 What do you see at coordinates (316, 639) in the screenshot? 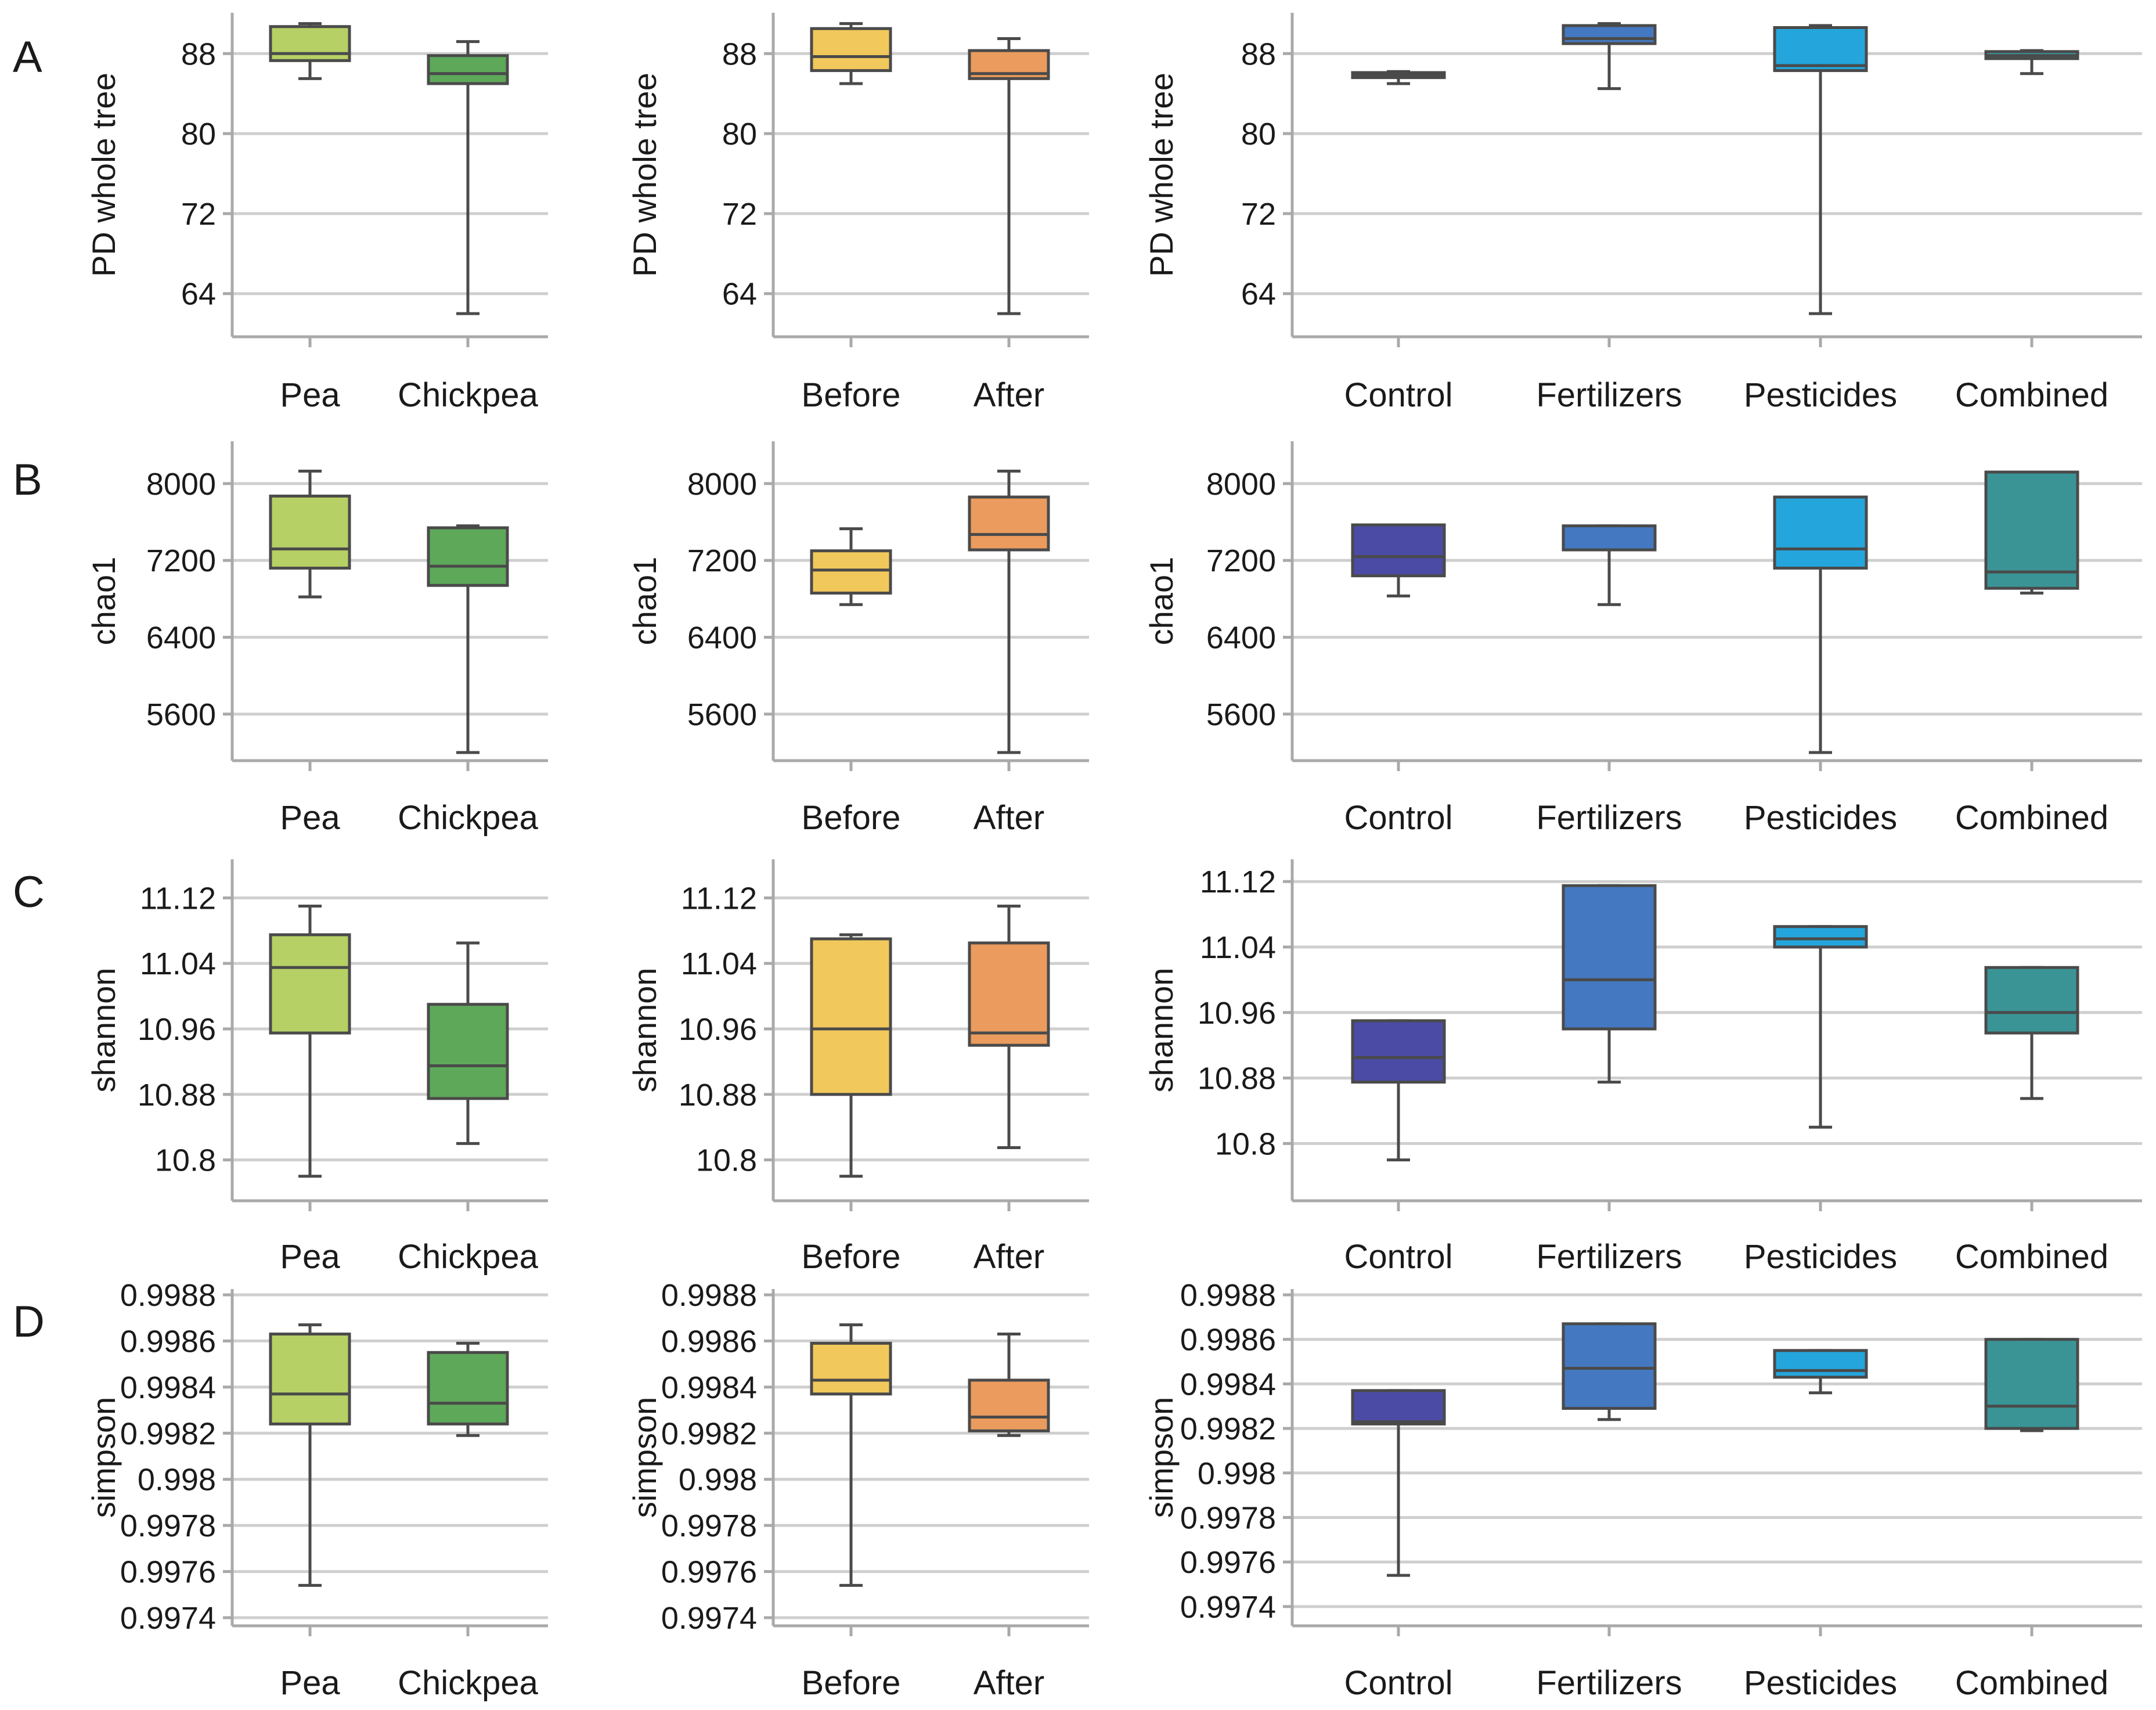
I see `panel-b-1: 5600 6400 7200 8000 chao1 Pea Chickpea` at bounding box center [316, 639].